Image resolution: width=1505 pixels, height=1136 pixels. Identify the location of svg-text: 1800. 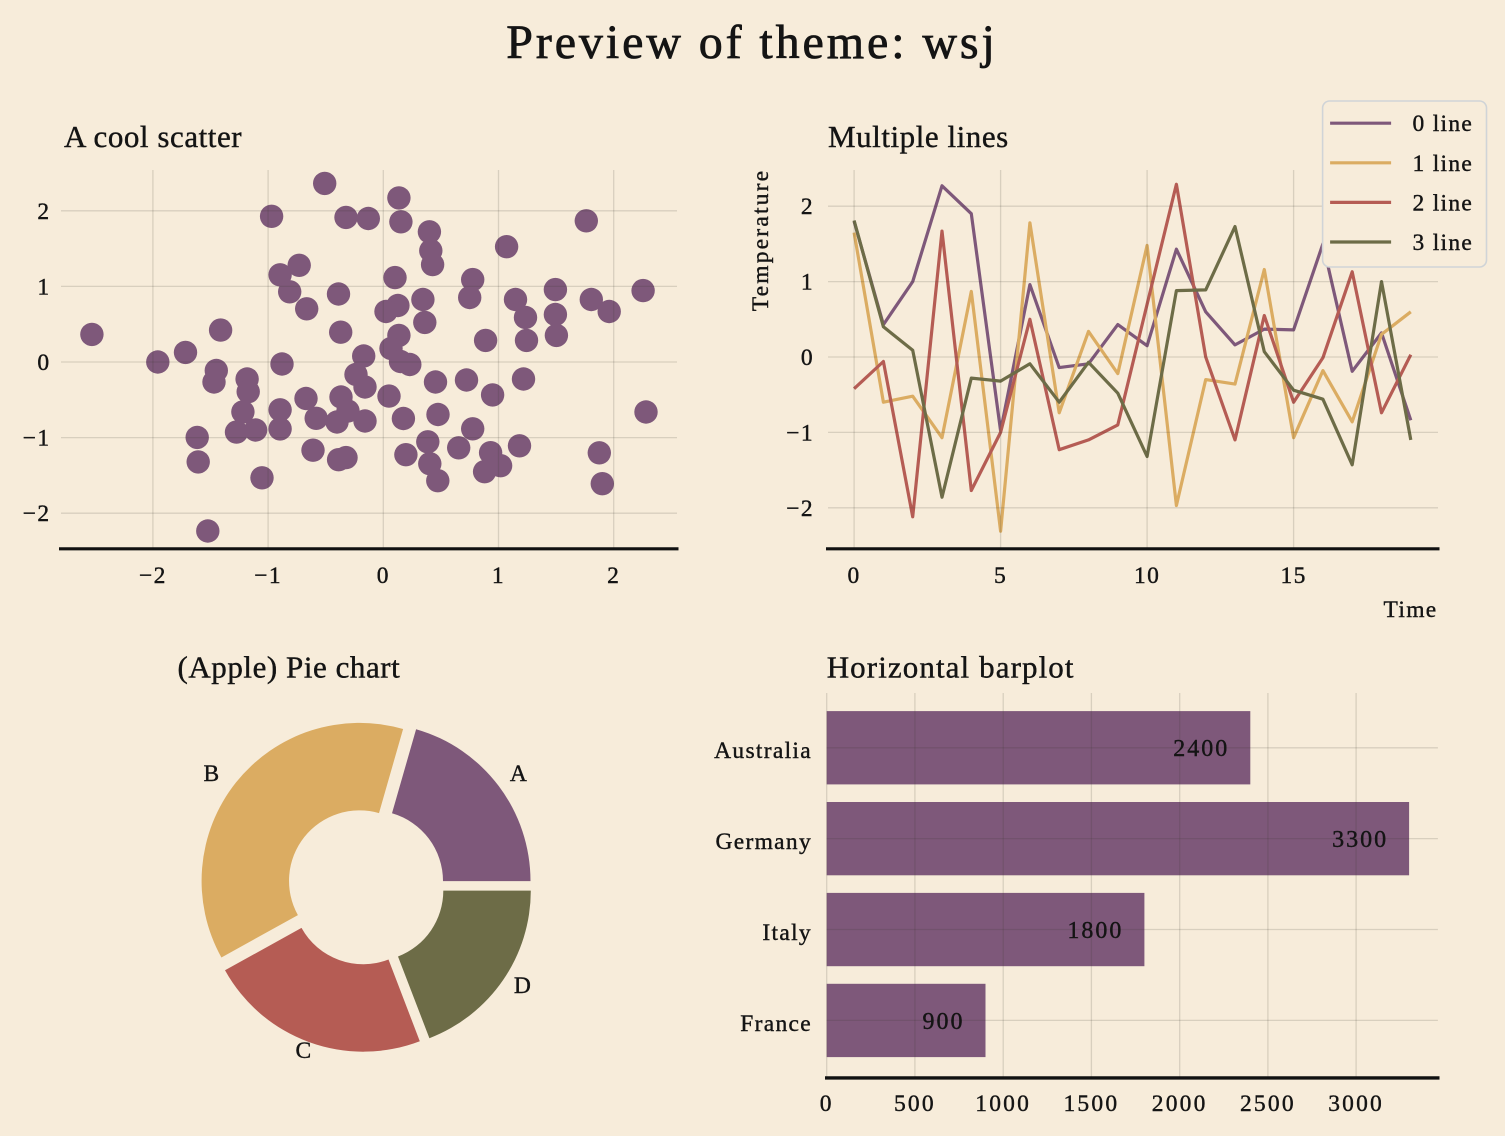
(1095, 931).